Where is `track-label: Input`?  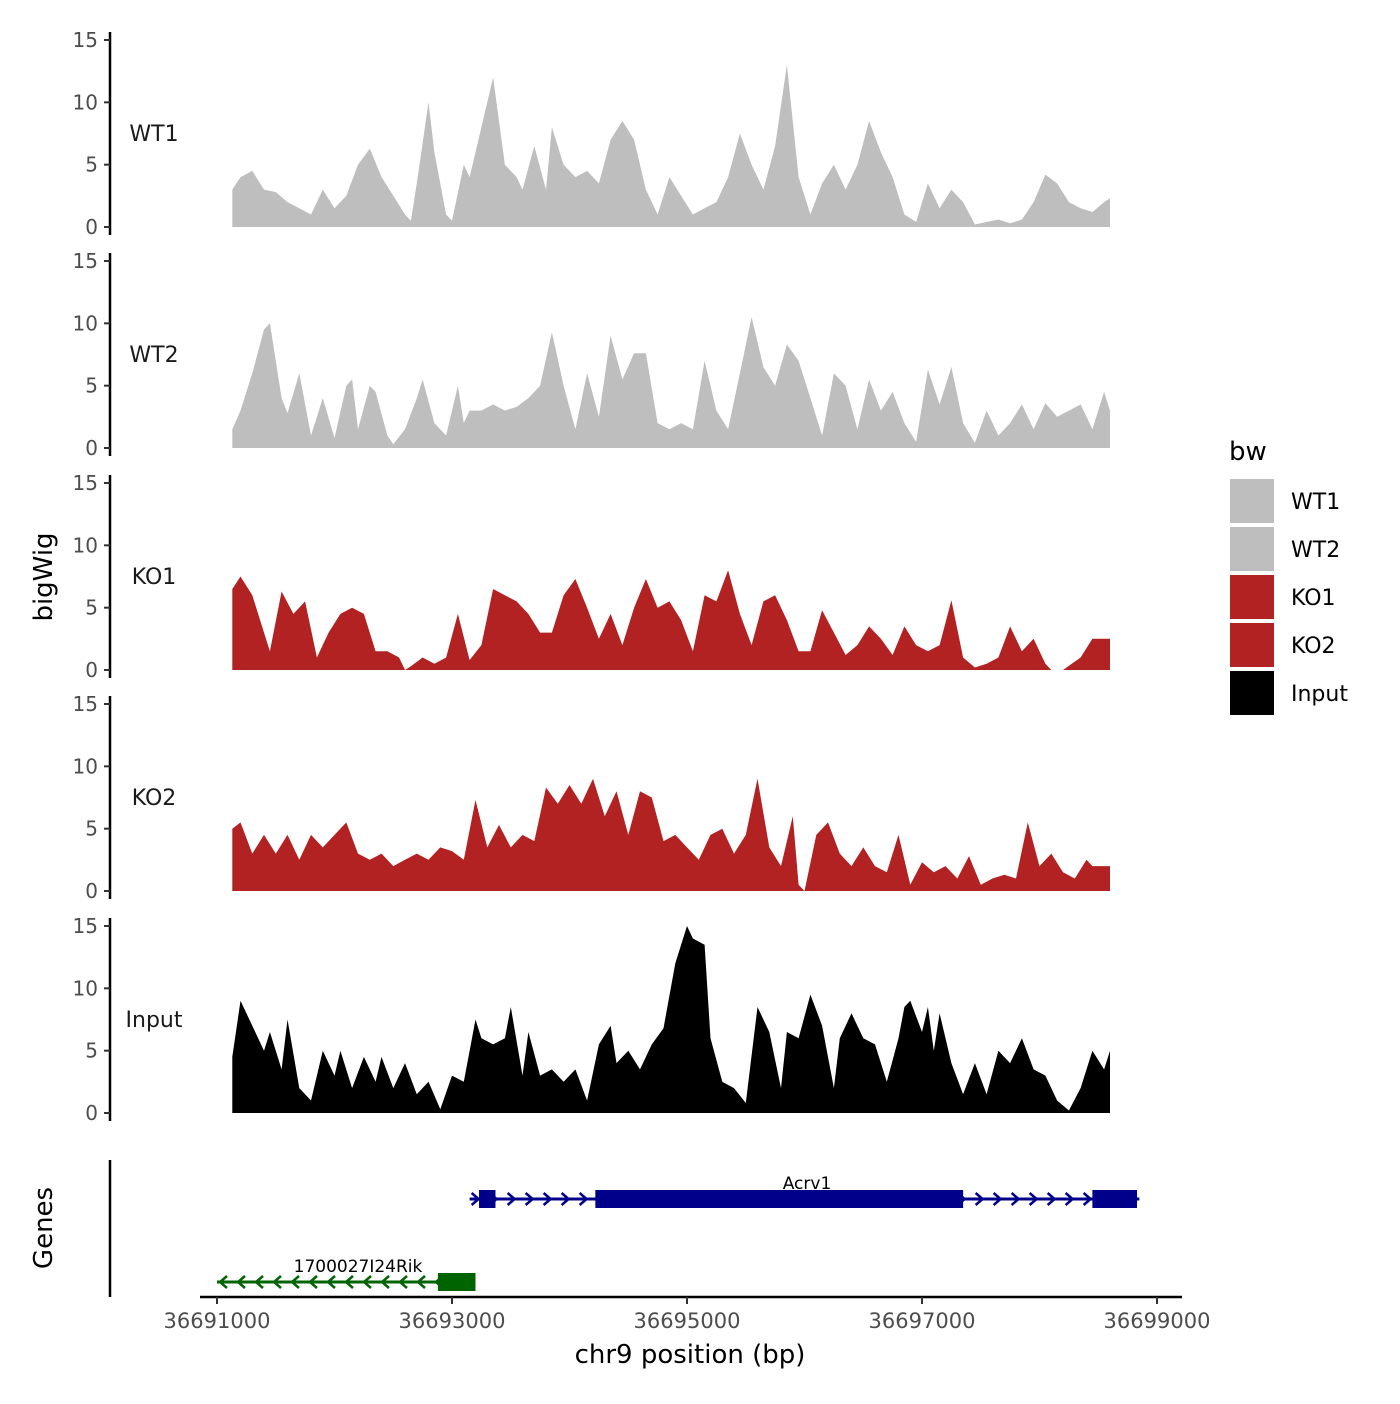
track-label: Input is located at coordinates (154, 1020).